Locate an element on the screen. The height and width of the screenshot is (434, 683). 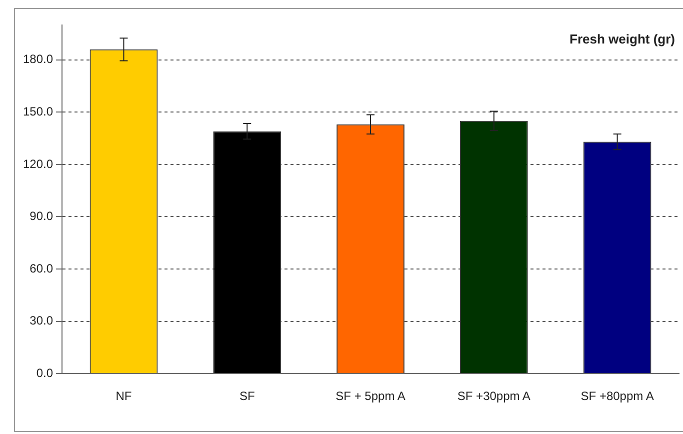
text: Fresh weight (gr) is located at coordinates (622, 39).